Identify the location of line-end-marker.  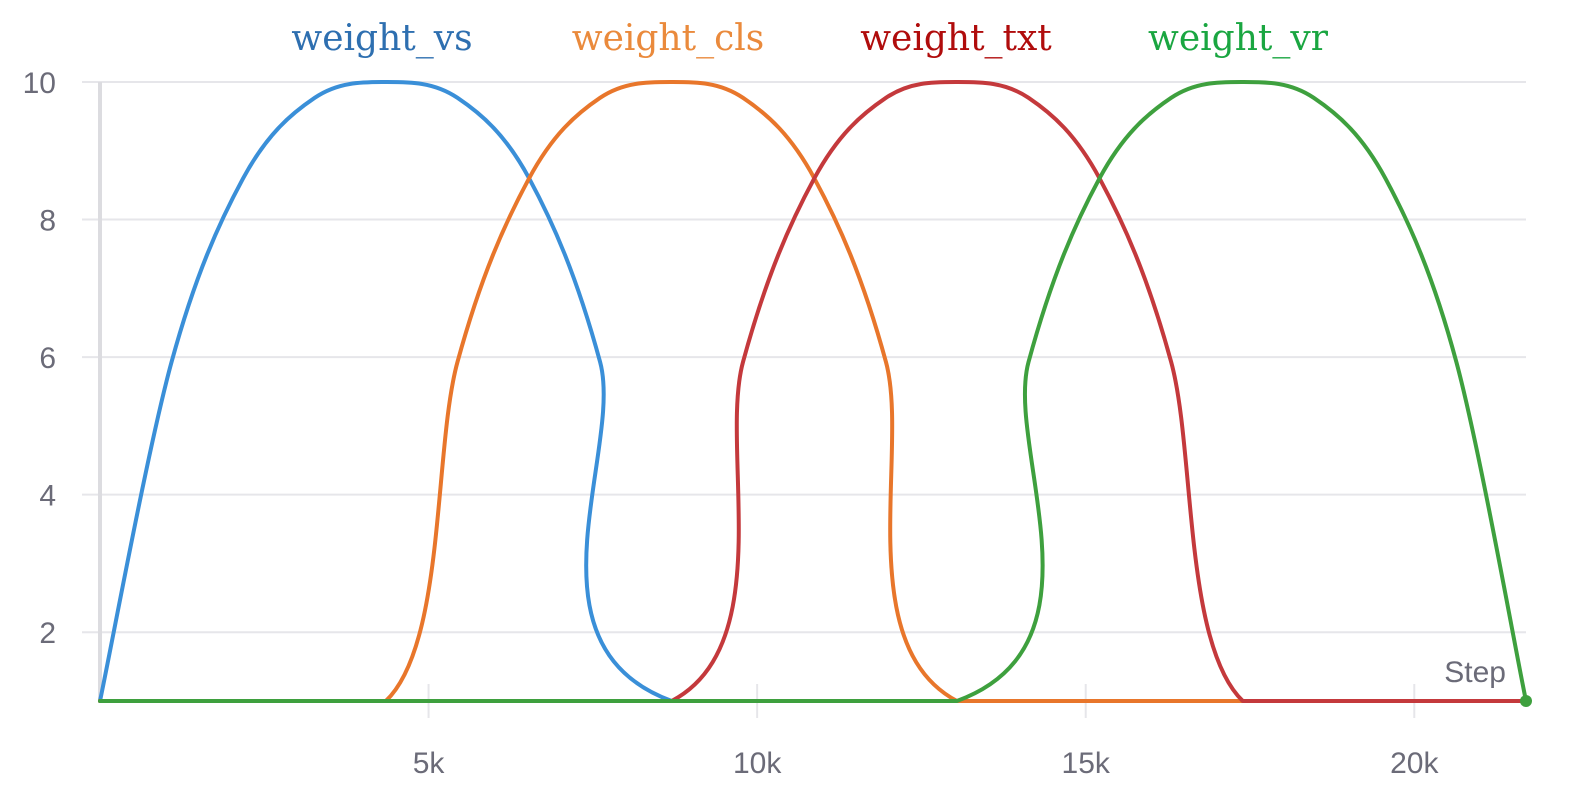
(1526, 701).